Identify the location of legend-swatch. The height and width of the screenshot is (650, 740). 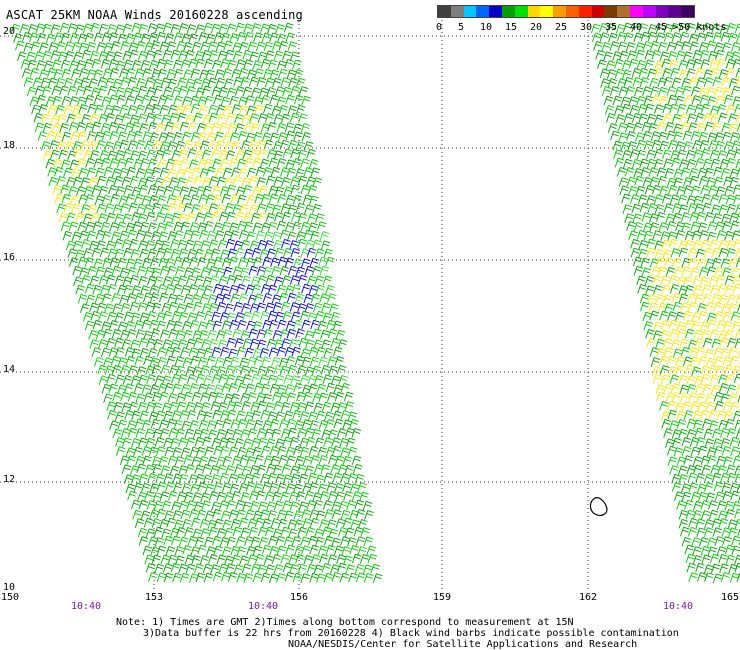
(547, 11).